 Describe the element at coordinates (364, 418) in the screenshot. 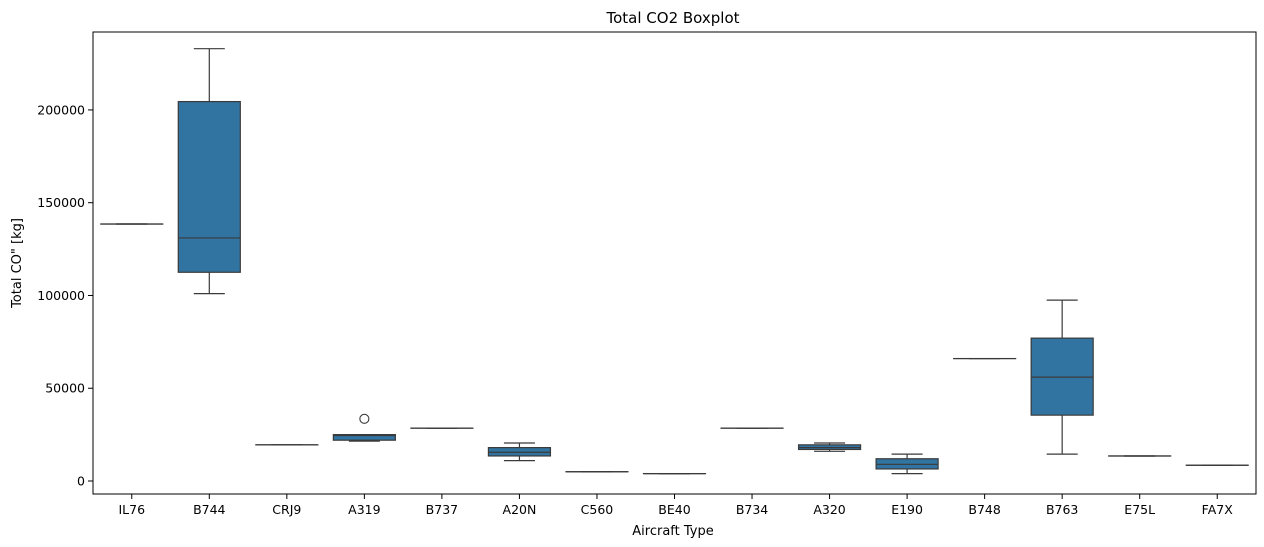

I see `outlier-point` at that location.